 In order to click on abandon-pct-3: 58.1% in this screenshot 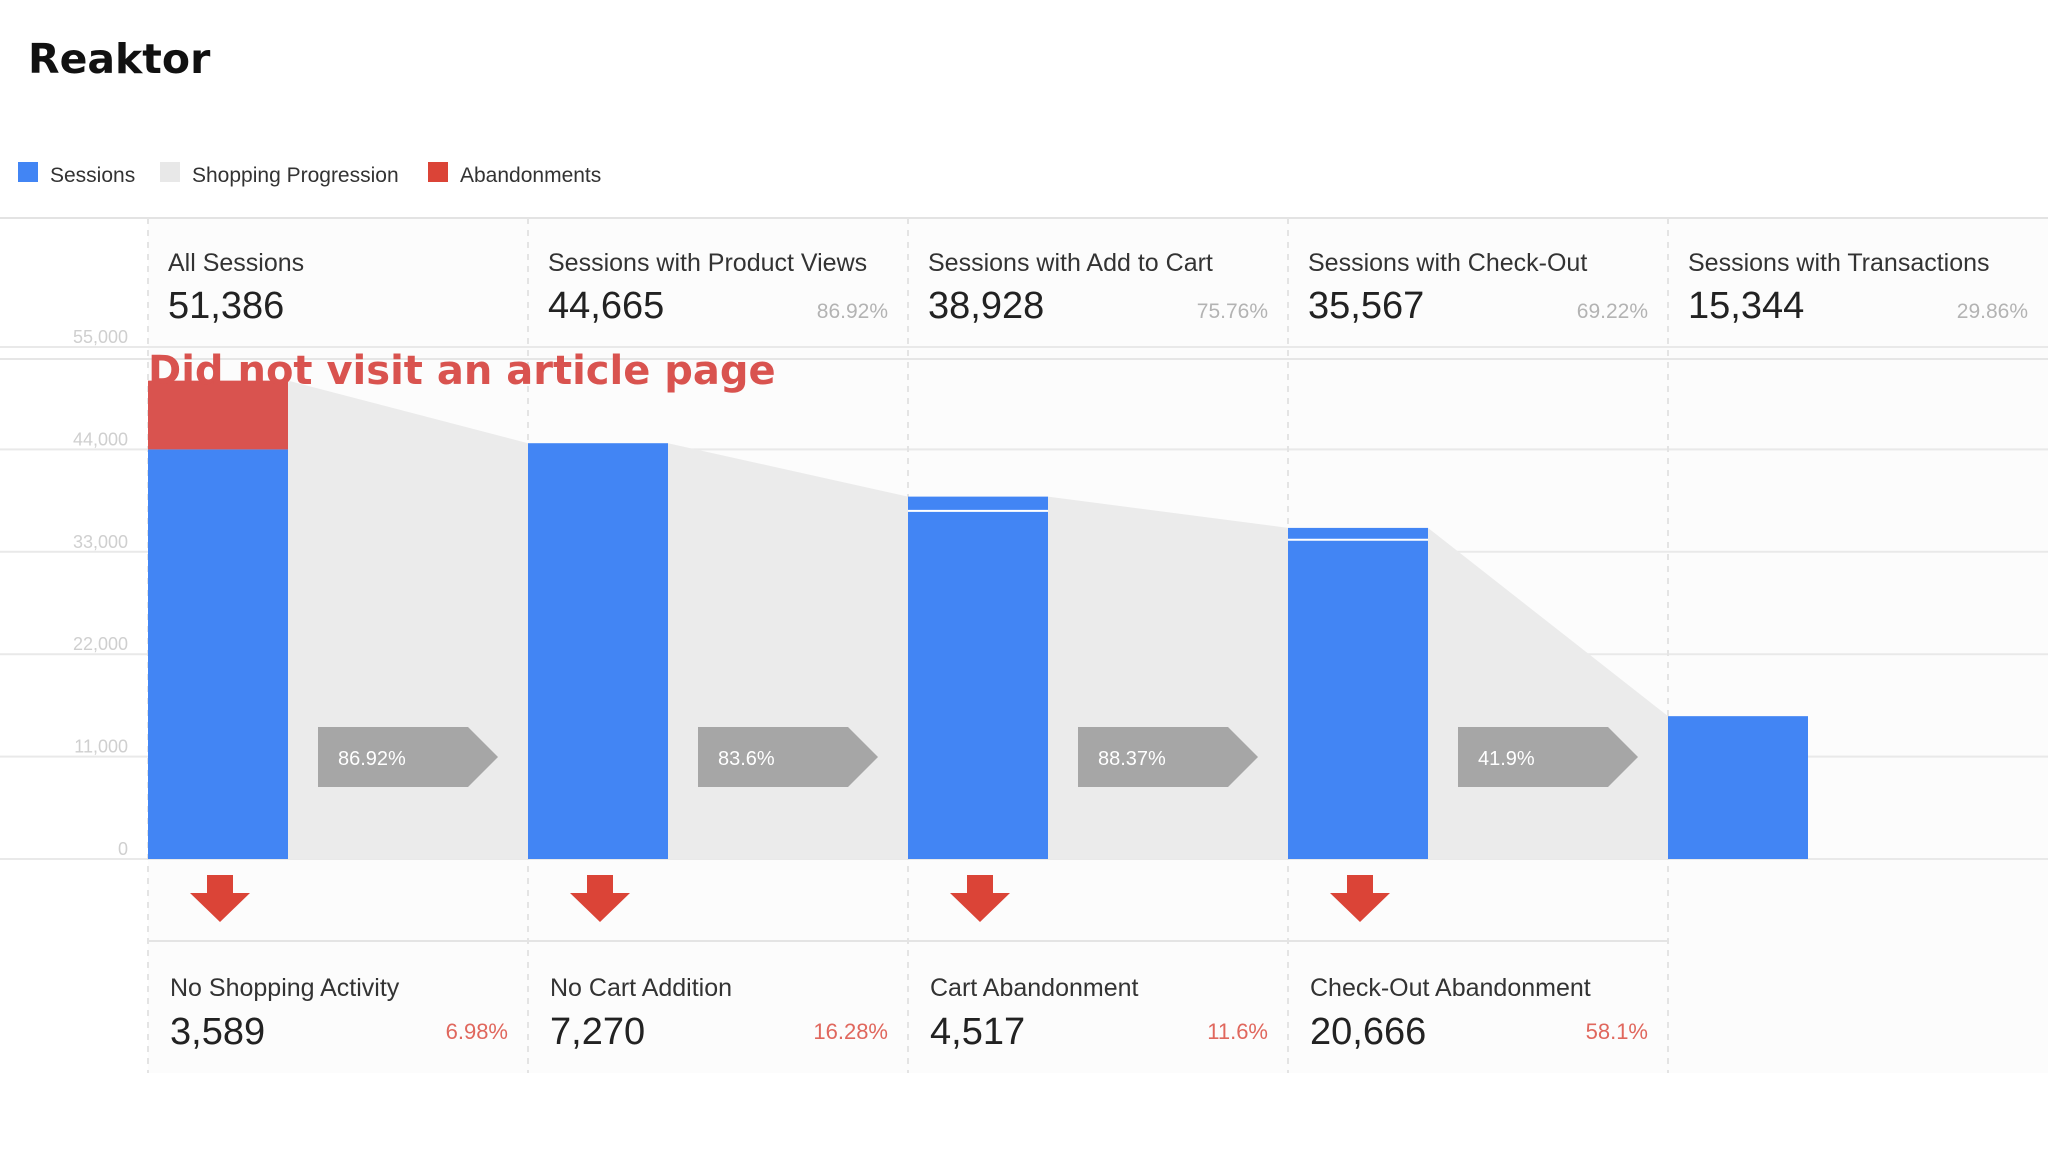, I will do `click(1617, 1031)`.